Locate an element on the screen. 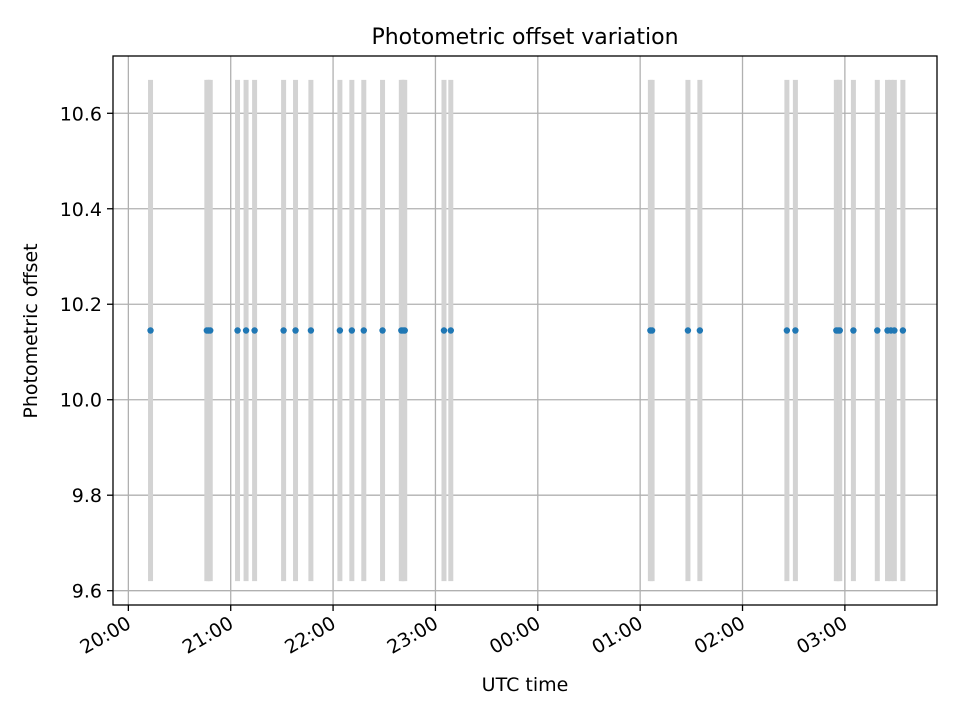 The image size is (960, 720). y-axis-label: Photometric offset is located at coordinates (31, 330).